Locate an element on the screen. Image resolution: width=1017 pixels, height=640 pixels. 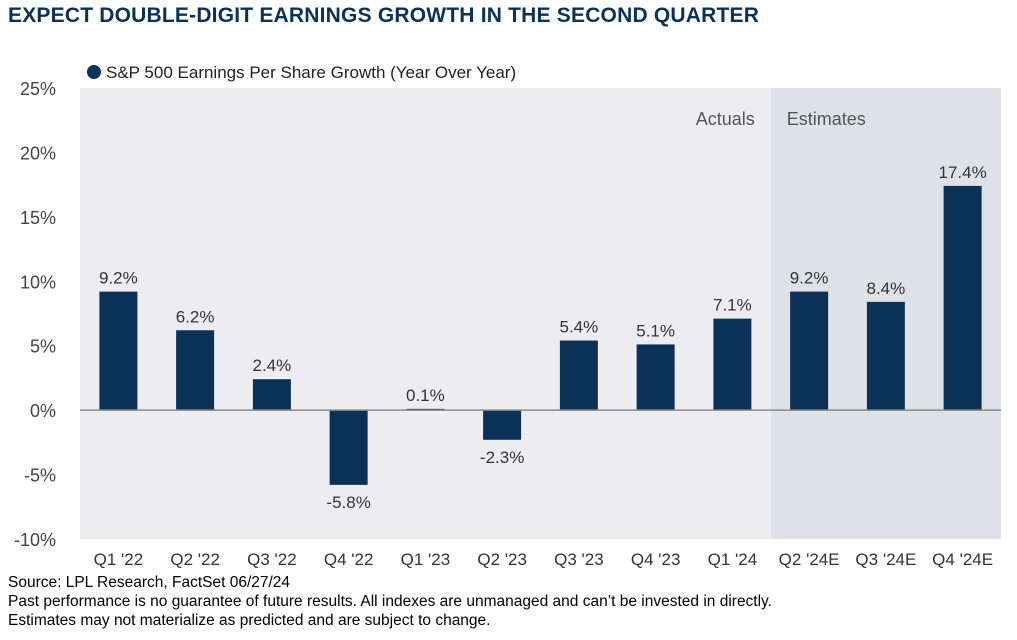
data-label: 6.2% is located at coordinates (195, 316).